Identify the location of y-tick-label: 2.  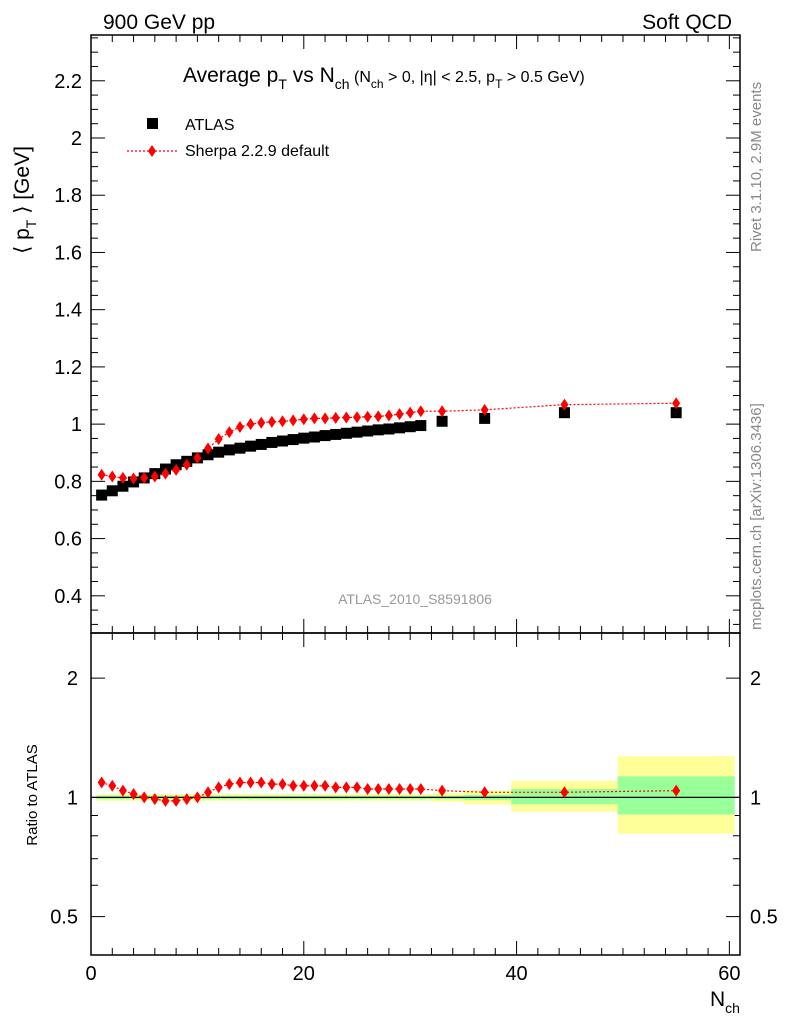
(76, 139).